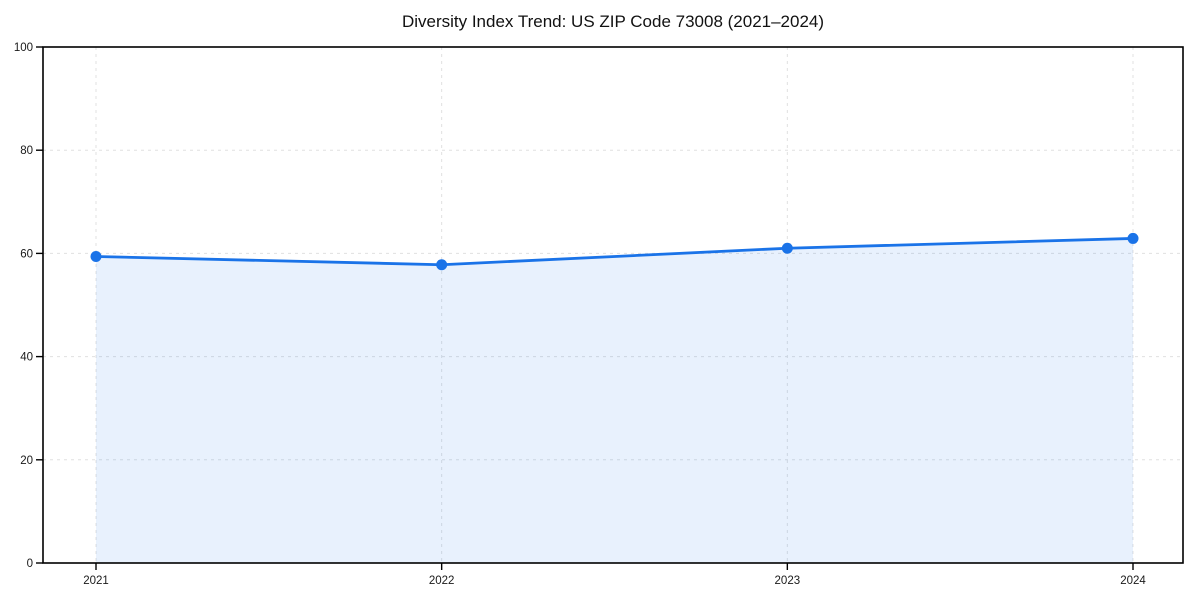 The height and width of the screenshot is (600, 1200). I want to click on x-axis-tick-label: 2023, so click(788, 581).